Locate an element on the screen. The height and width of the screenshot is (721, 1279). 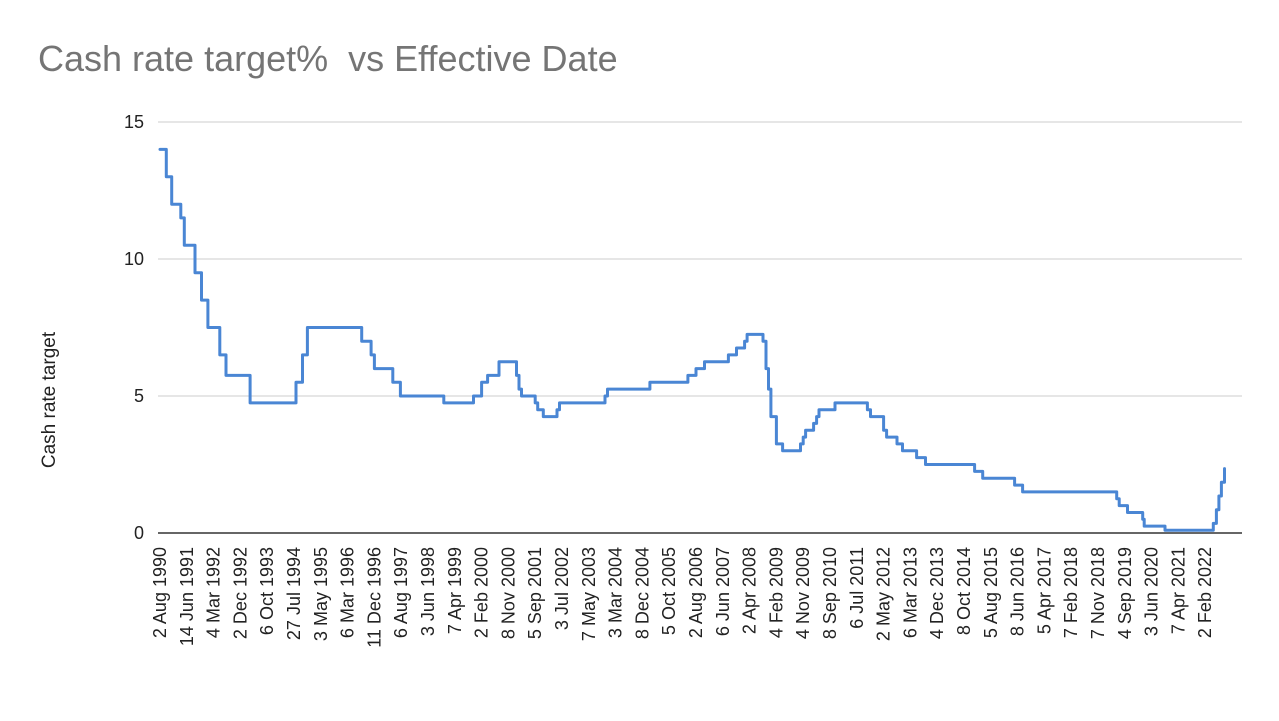
x-tick-label: 6 Oct 1993 is located at coordinates (267, 591).